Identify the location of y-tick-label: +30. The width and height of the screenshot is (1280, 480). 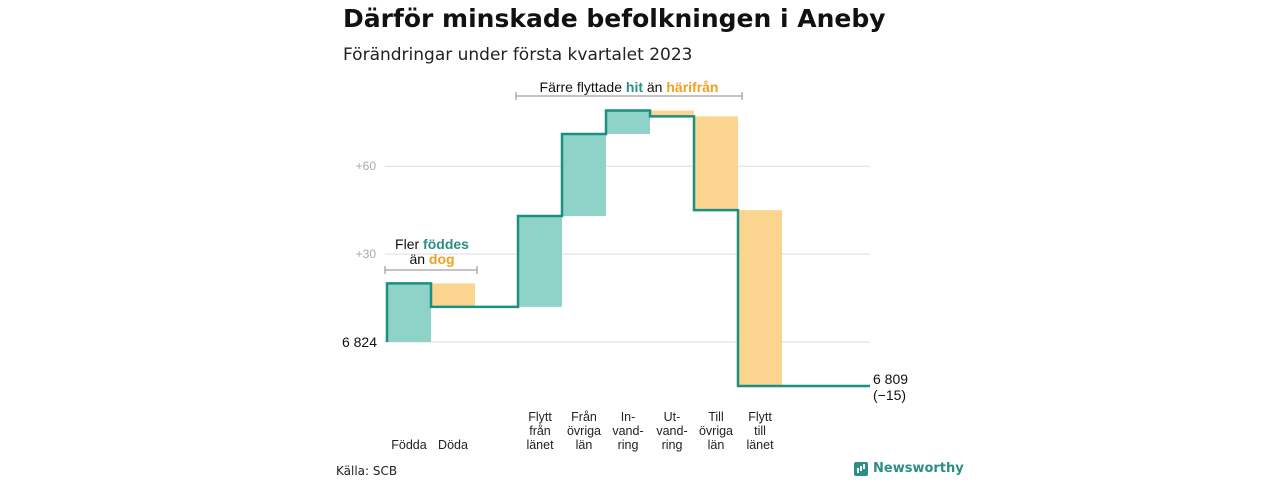
(366, 254).